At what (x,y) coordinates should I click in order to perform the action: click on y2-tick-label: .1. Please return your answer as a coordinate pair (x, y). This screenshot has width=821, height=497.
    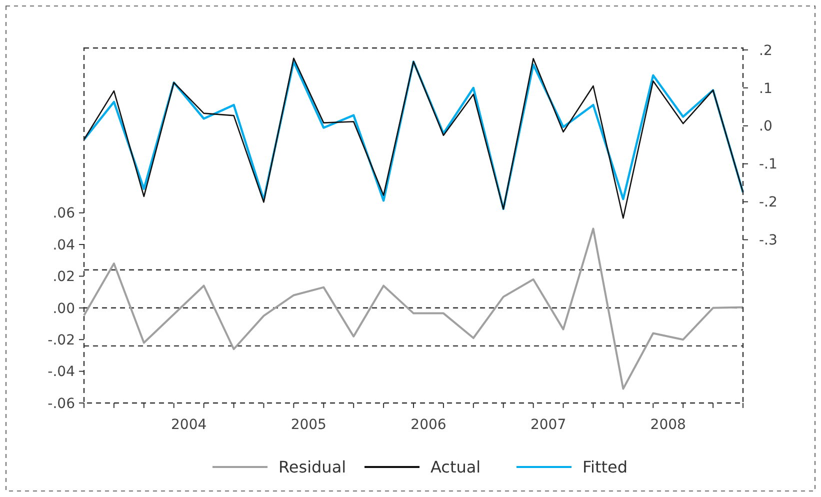
    Looking at the image, I should click on (765, 88).